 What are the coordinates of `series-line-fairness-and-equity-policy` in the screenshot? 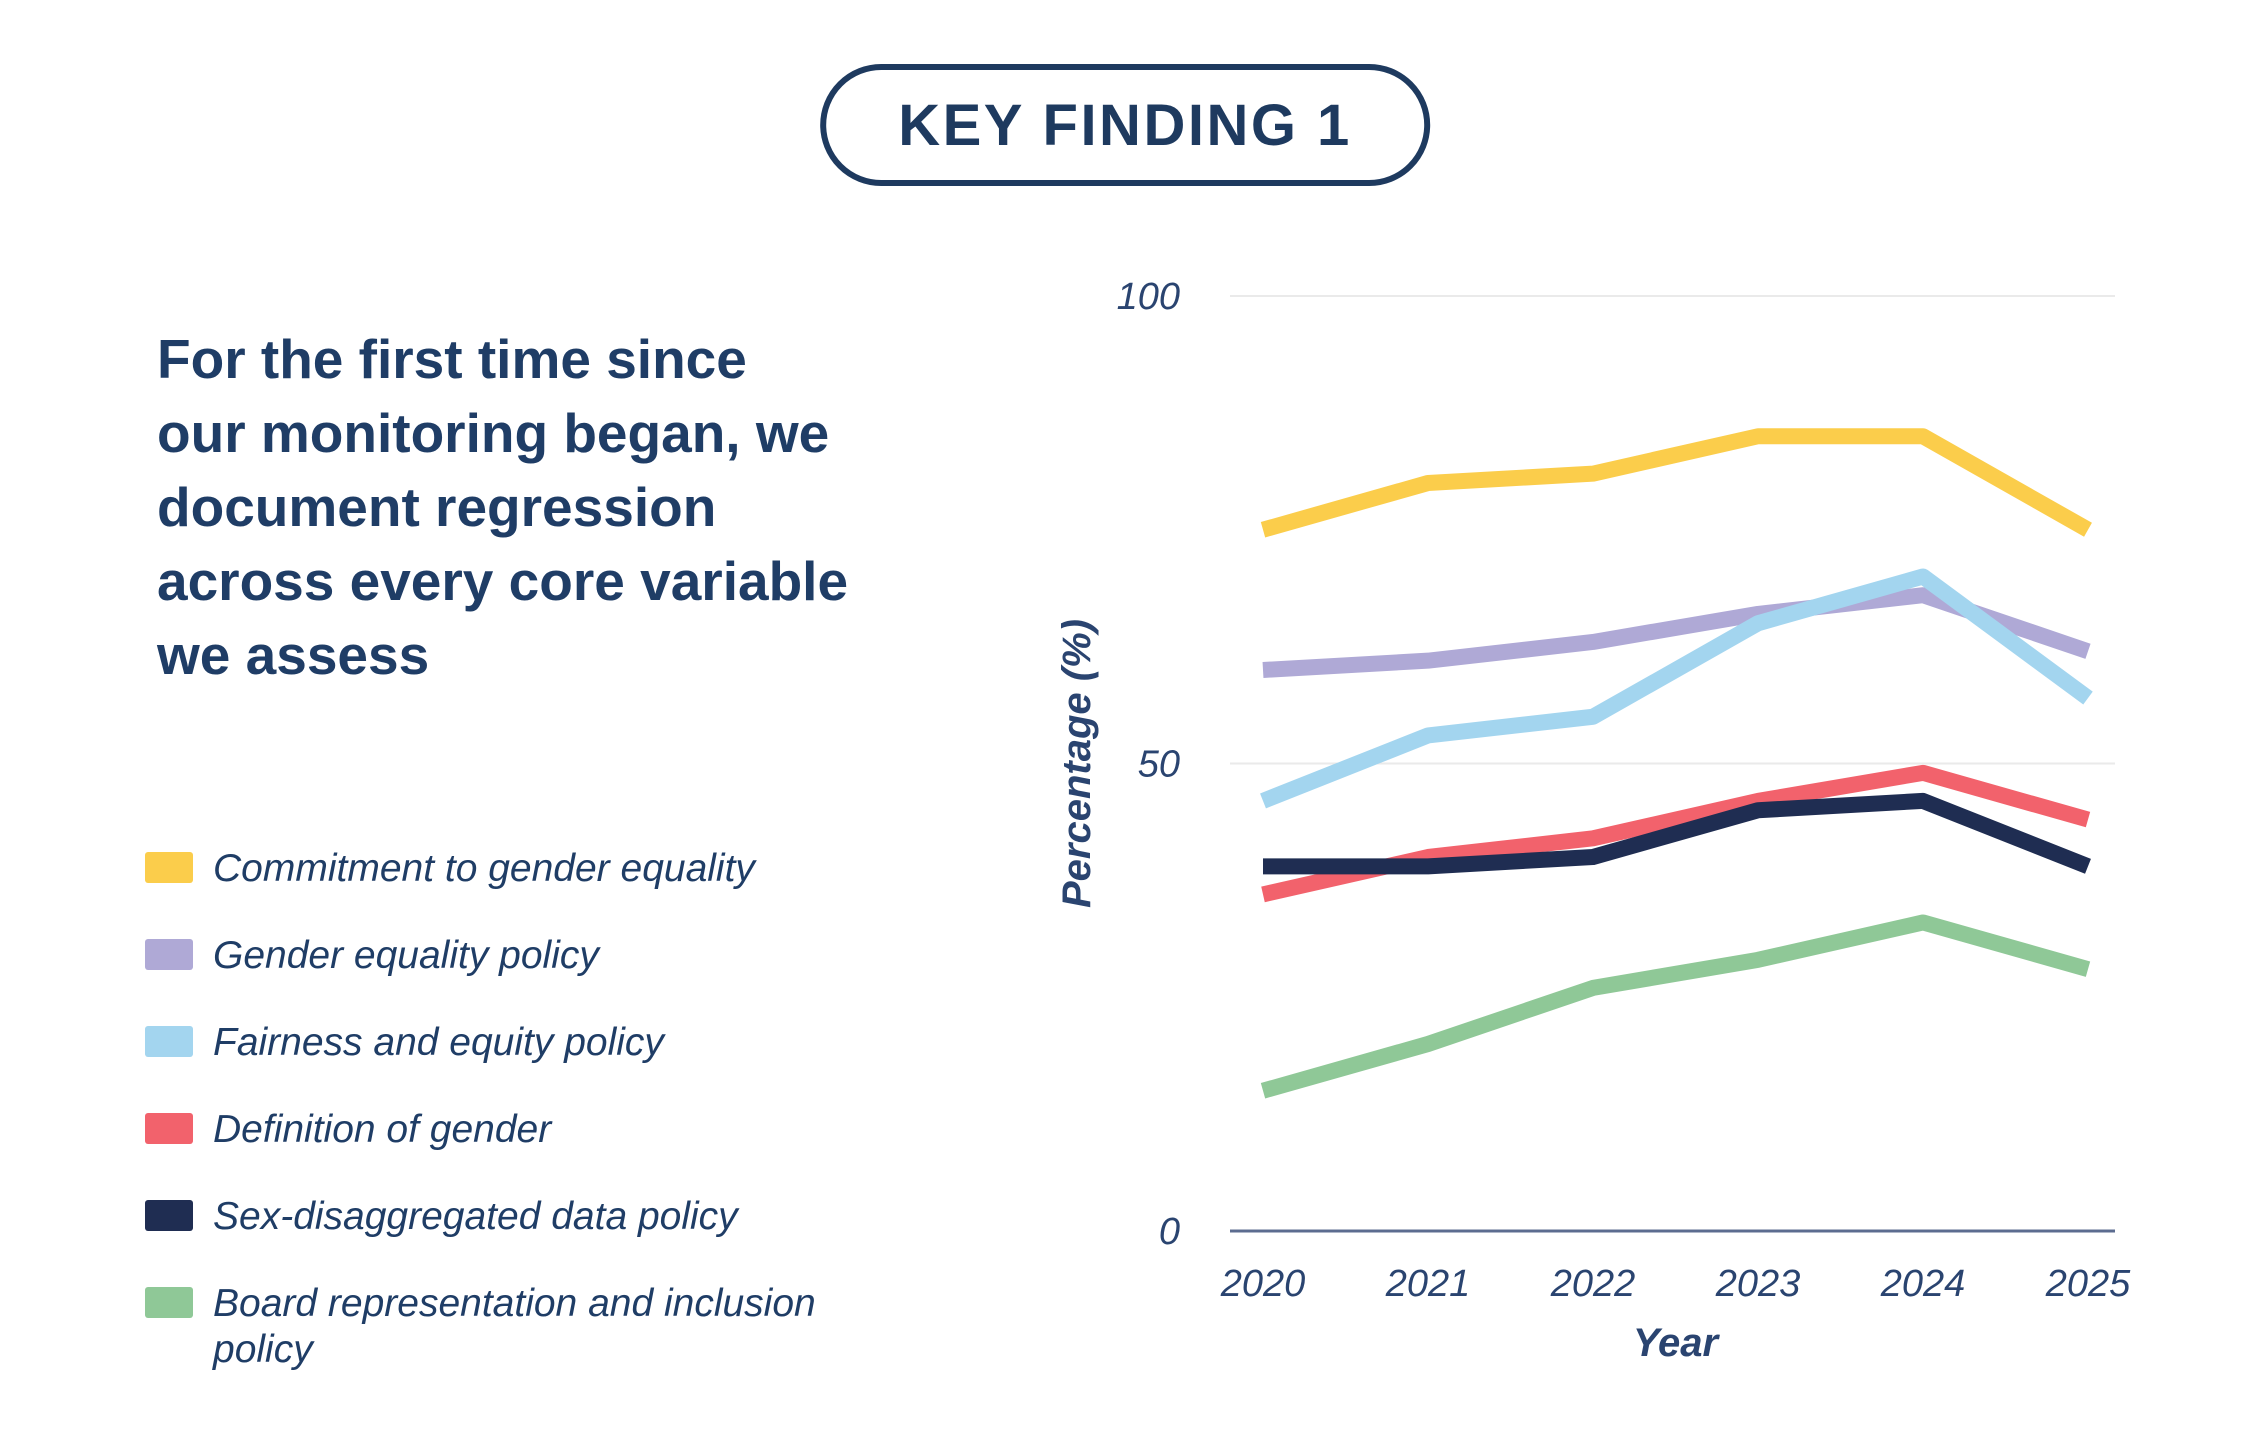 It's located at (1676, 688).